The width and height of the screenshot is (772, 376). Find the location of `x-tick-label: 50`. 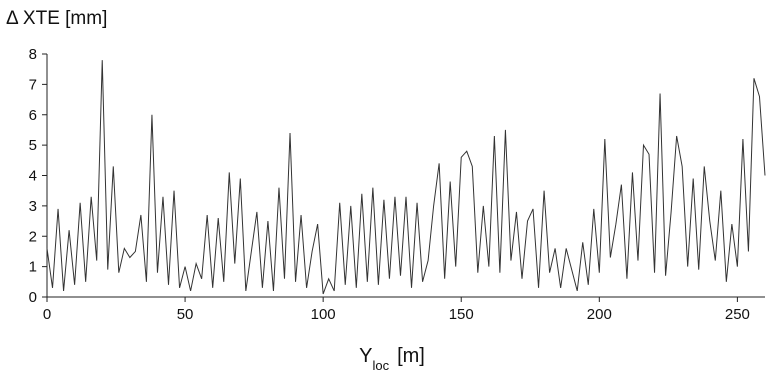

x-tick-label: 50 is located at coordinates (185, 314).